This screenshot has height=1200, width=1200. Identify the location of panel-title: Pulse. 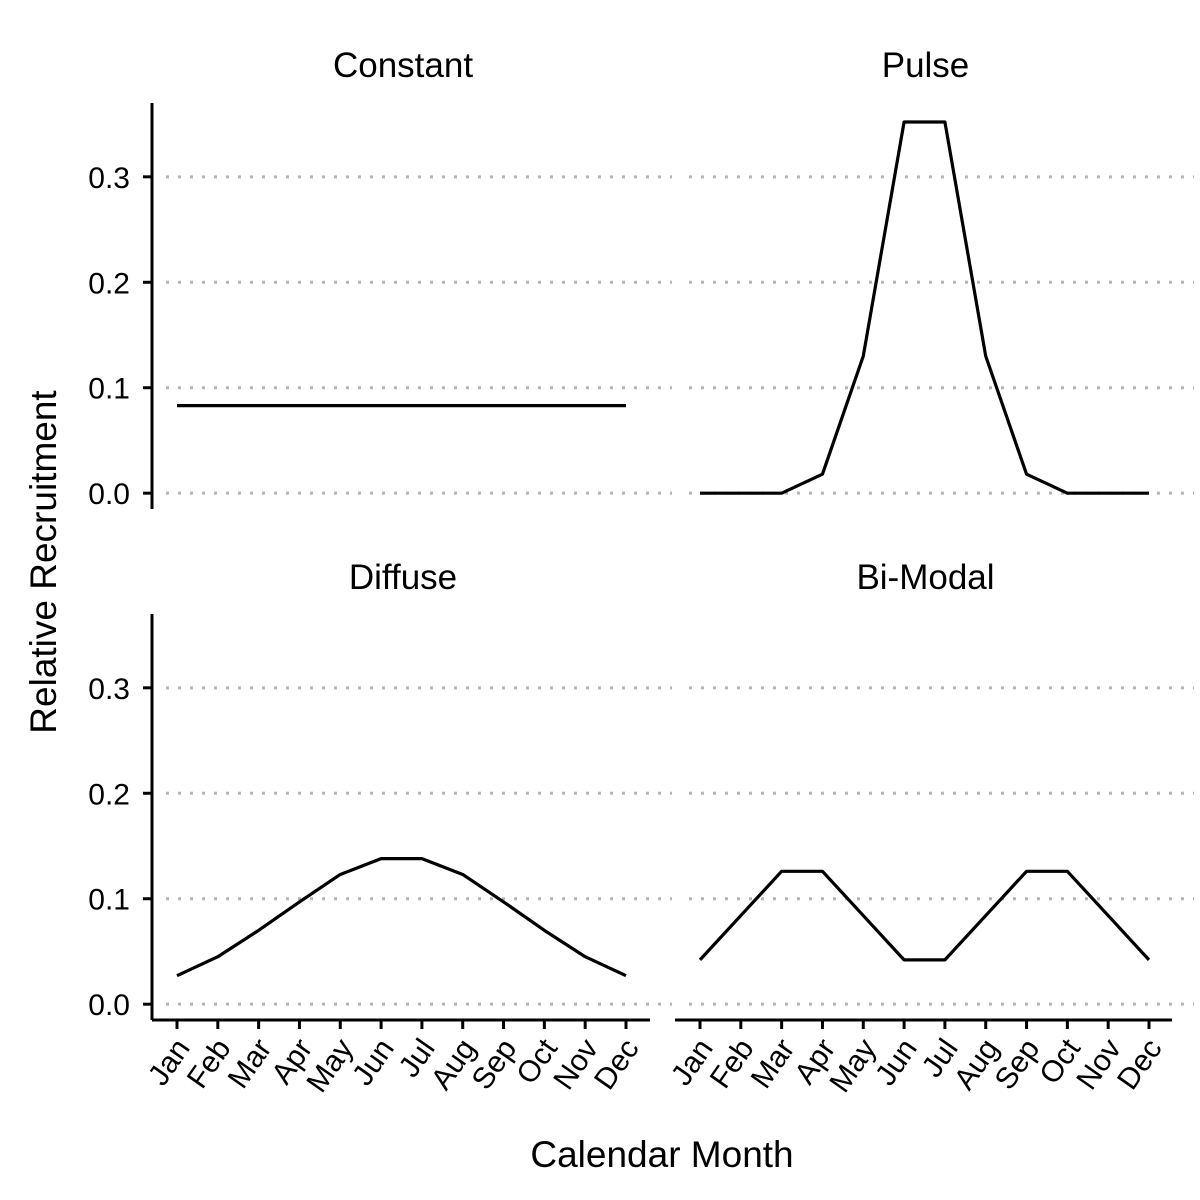
(926, 65).